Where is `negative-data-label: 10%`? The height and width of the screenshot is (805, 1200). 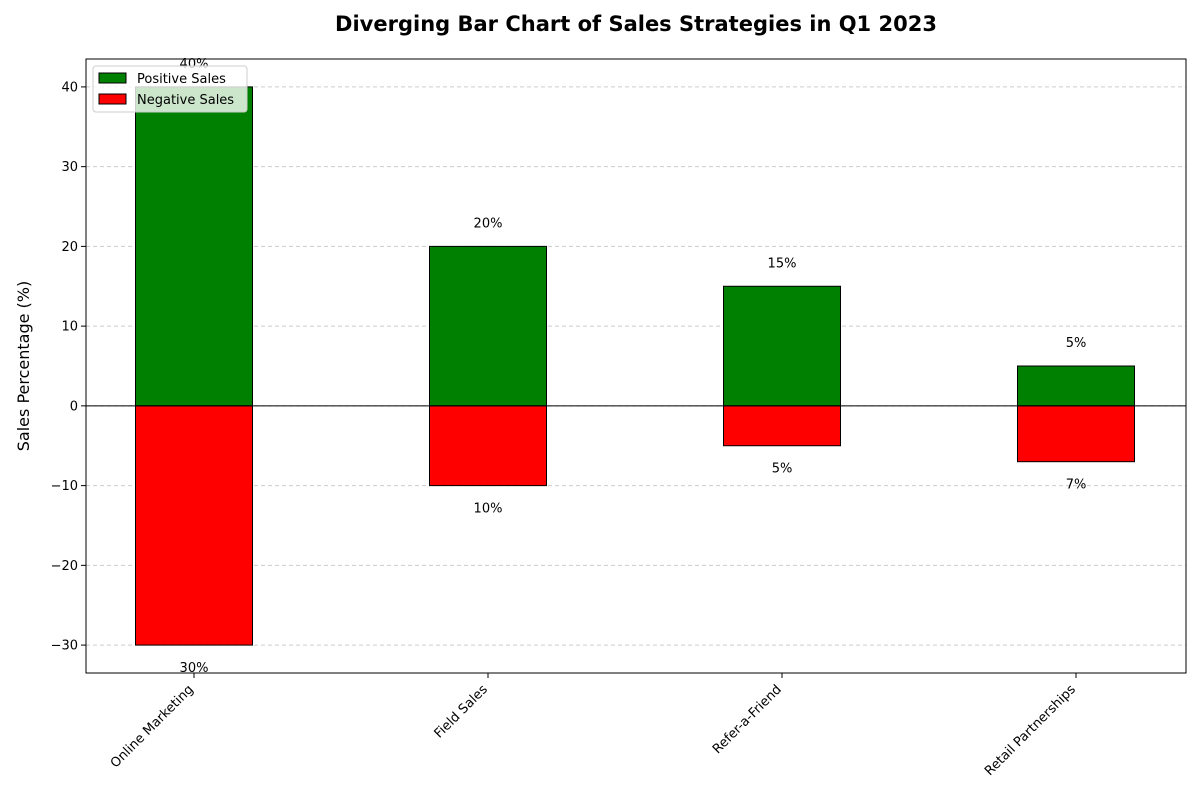 negative-data-label: 10% is located at coordinates (488, 509).